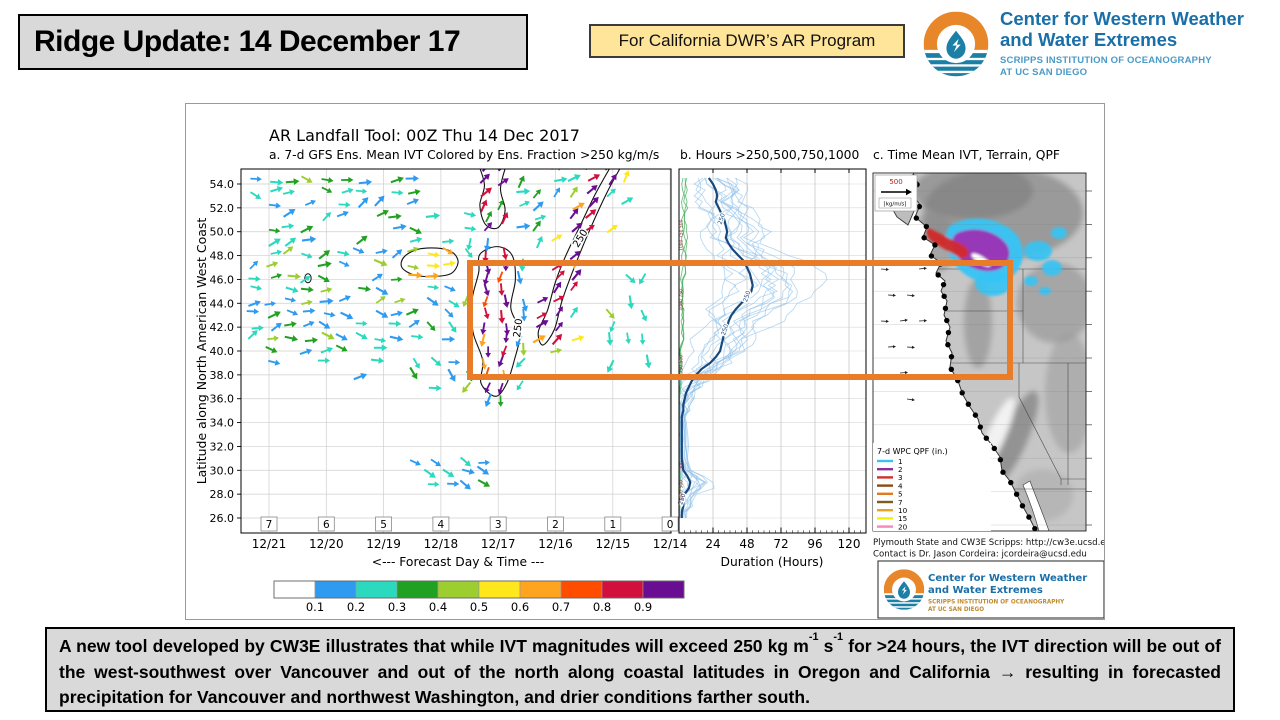  I want to click on lat-tick-label: 32.0, so click(222, 446).